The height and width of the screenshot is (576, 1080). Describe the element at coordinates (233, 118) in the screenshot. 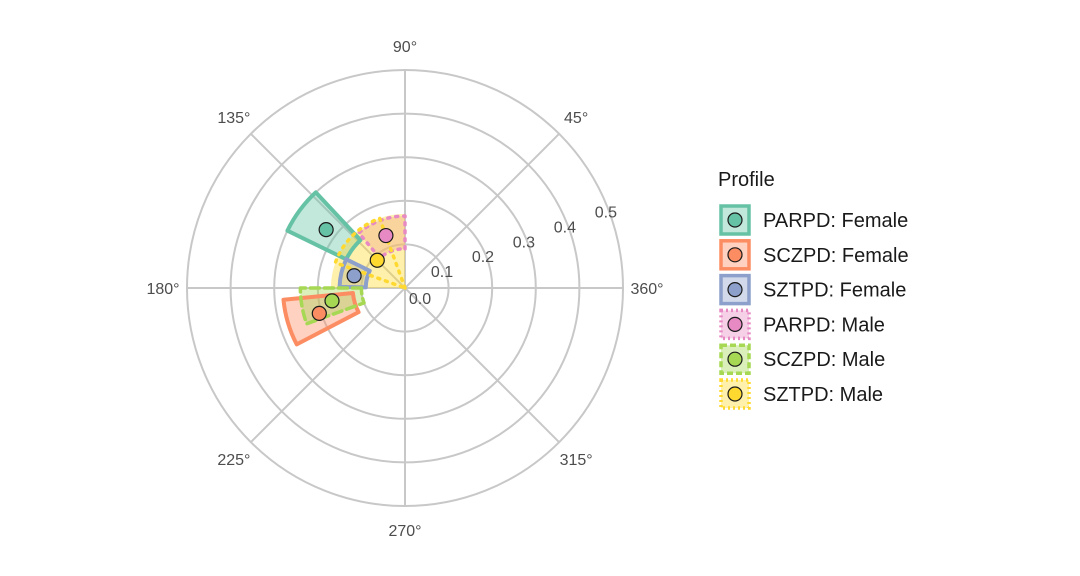

I see `theta-tick-label-7: 135°` at that location.